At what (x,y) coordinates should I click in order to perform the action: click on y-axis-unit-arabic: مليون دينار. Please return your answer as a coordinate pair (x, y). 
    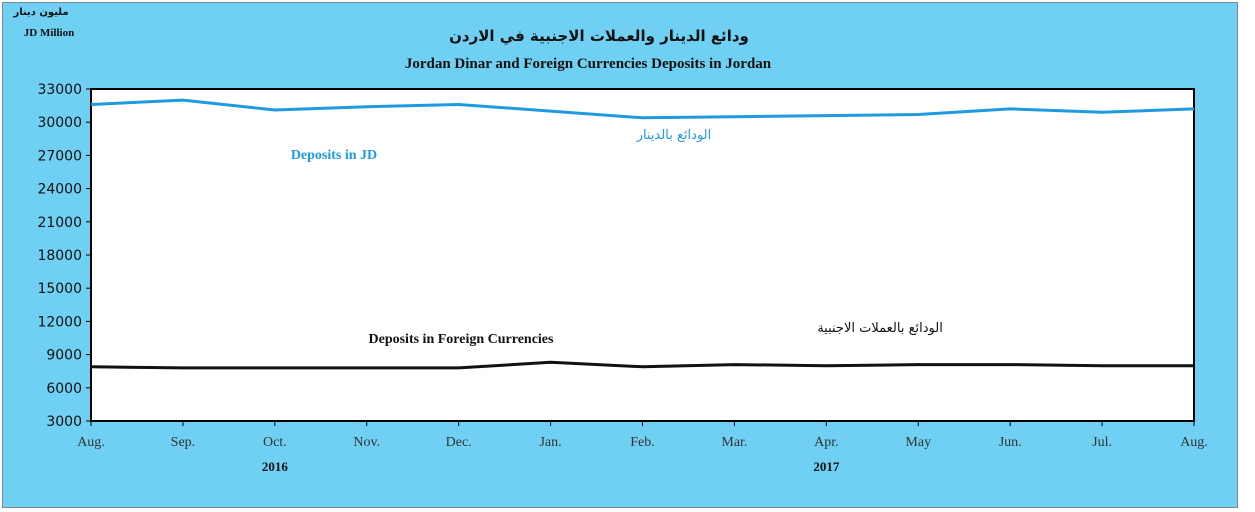
    Looking at the image, I should click on (40, 12).